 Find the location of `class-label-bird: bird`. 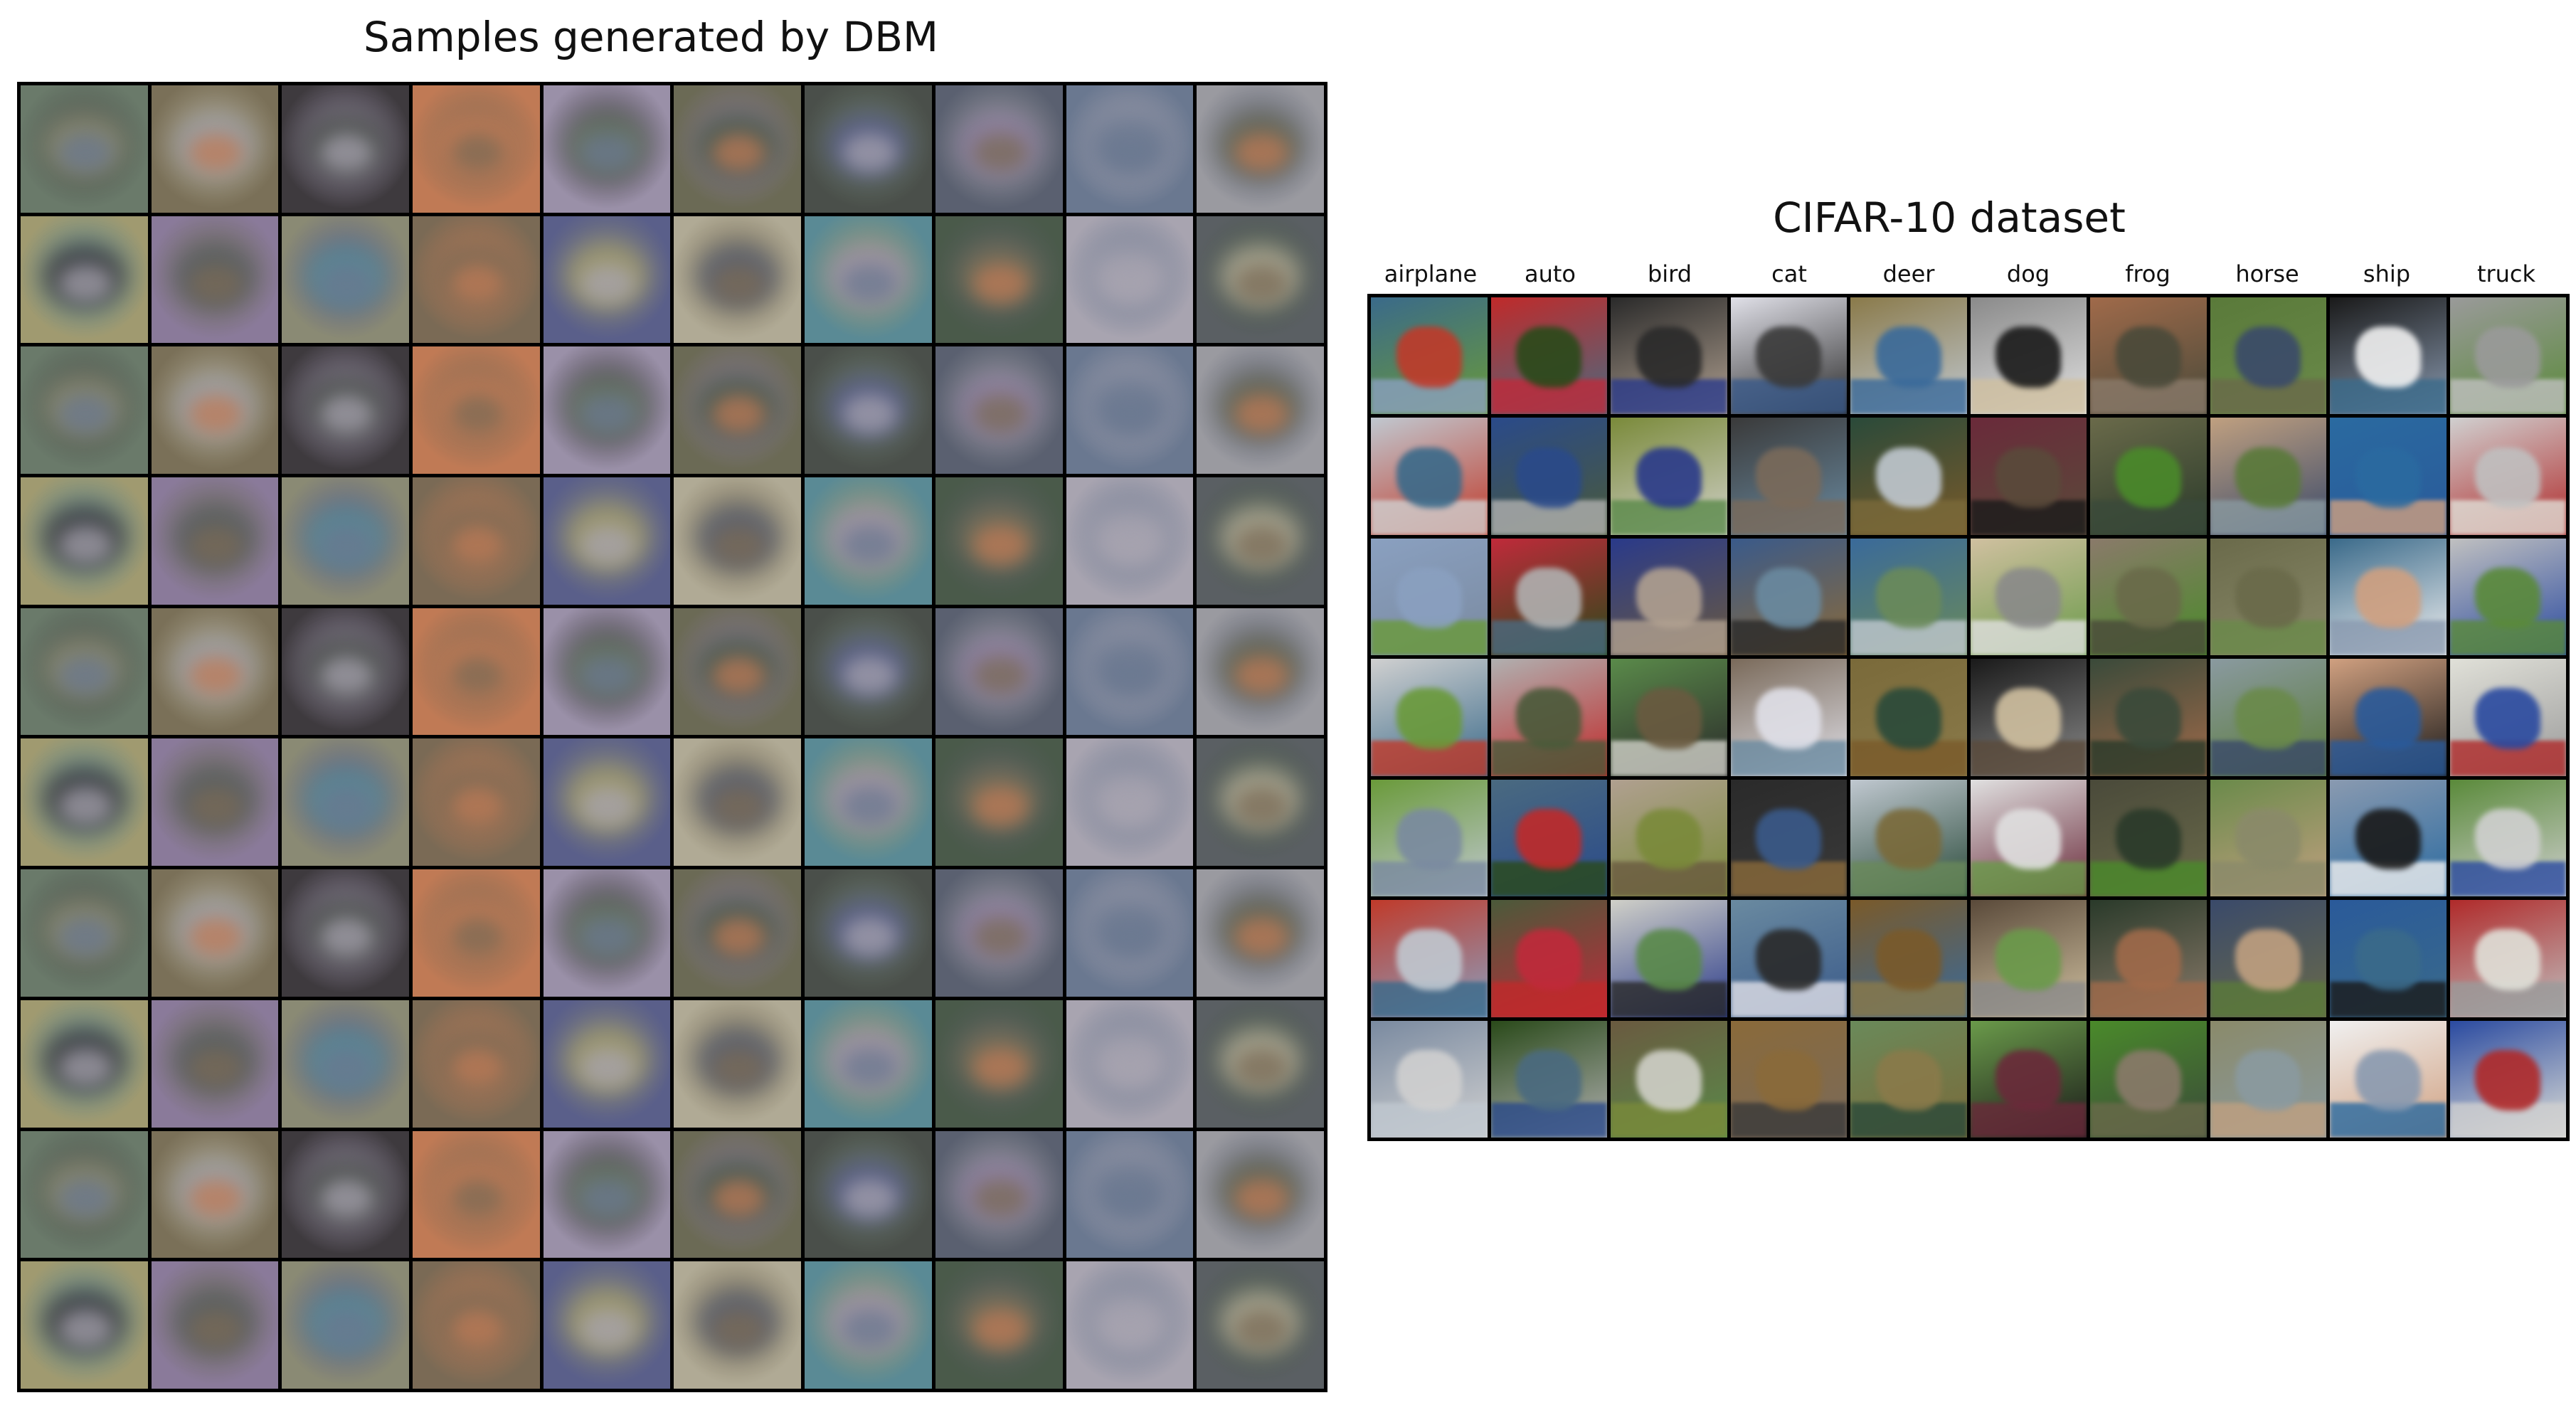

class-label-bird: bird is located at coordinates (1669, 273).